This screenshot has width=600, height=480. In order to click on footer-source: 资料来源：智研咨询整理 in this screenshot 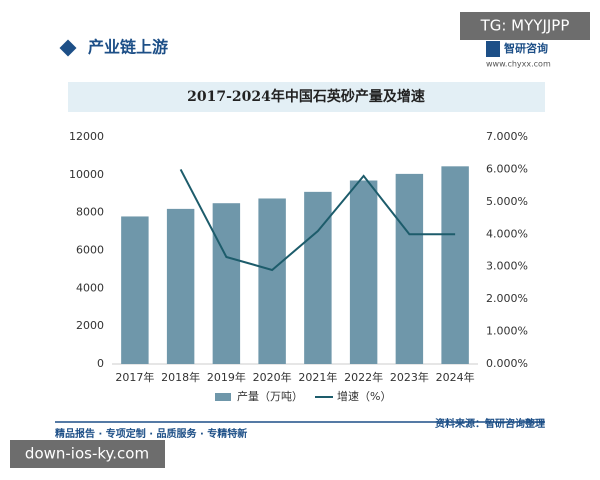, I will do `click(490, 423)`.